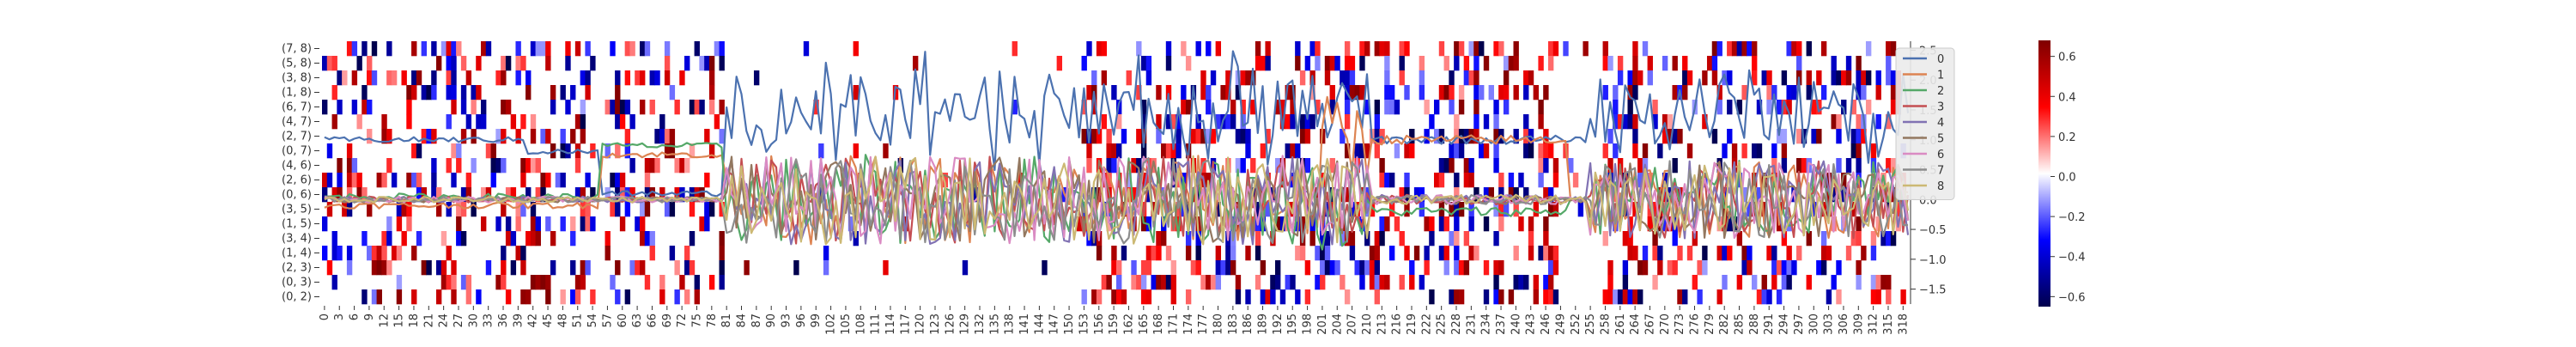 The image size is (2576, 347). What do you see at coordinates (1888, 324) in the screenshot?
I see `x-tick-label: 315` at bounding box center [1888, 324].